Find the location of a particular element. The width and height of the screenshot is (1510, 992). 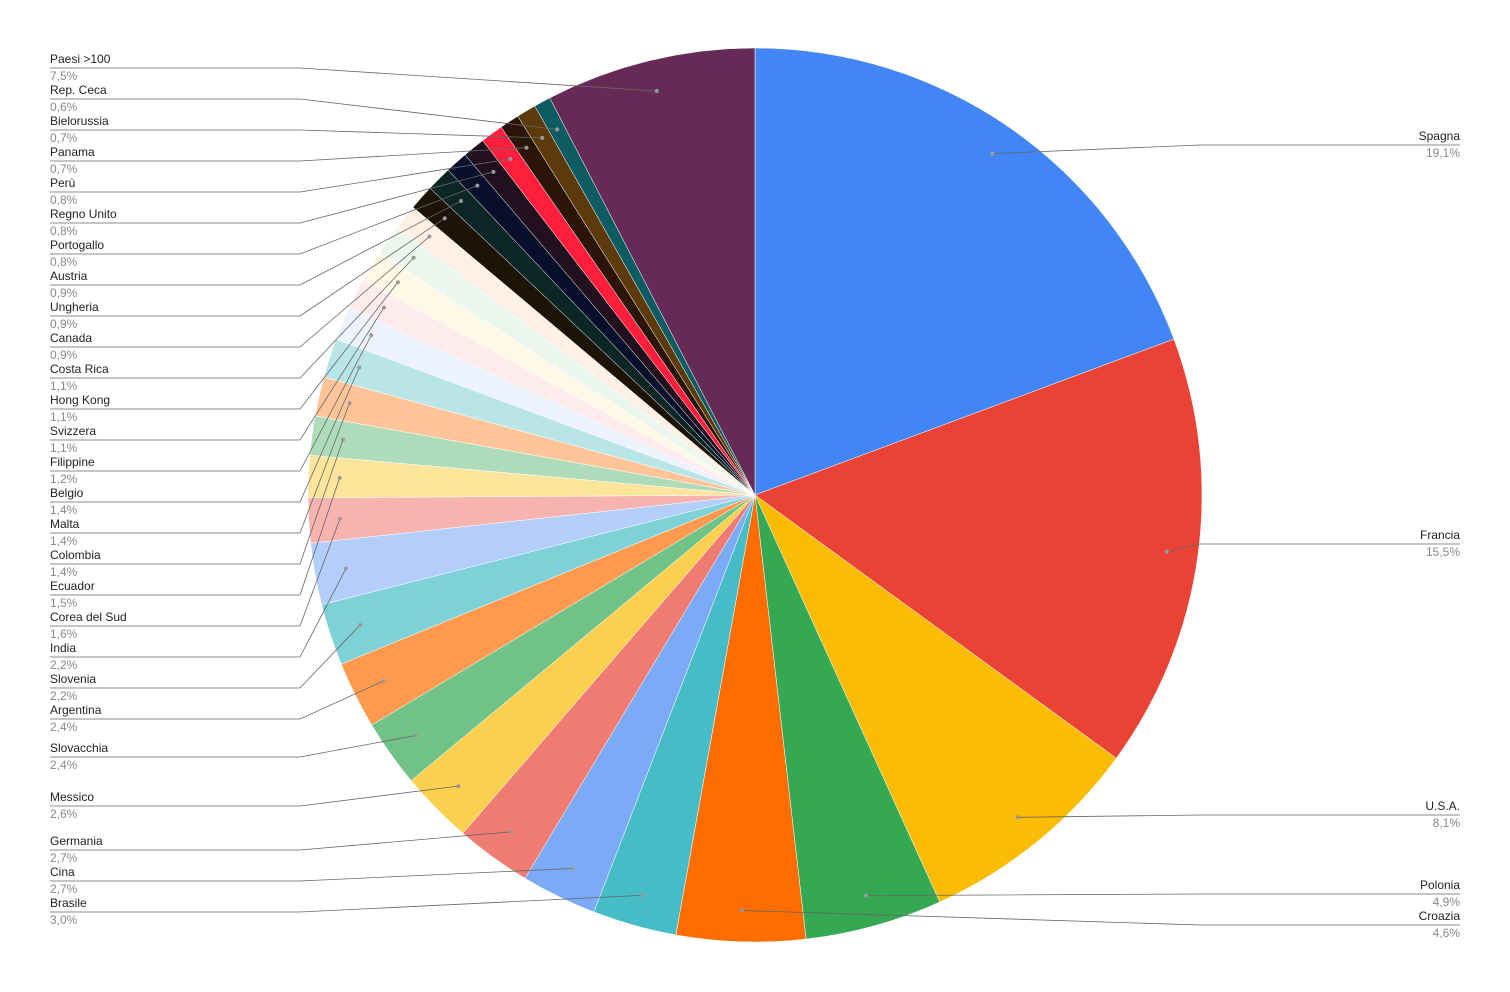

slice-label: Malta is located at coordinates (65, 524).